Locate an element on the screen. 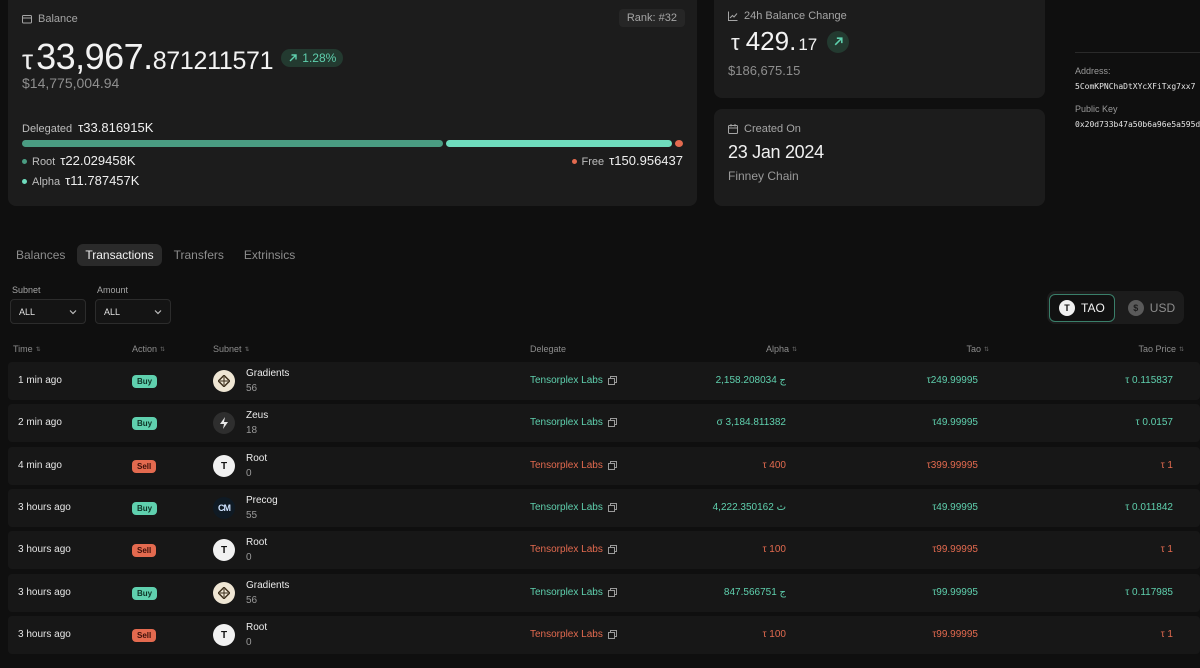 This screenshot has height=668, width=1200. header-subnet: Subnet ⇅ is located at coordinates (231, 349).